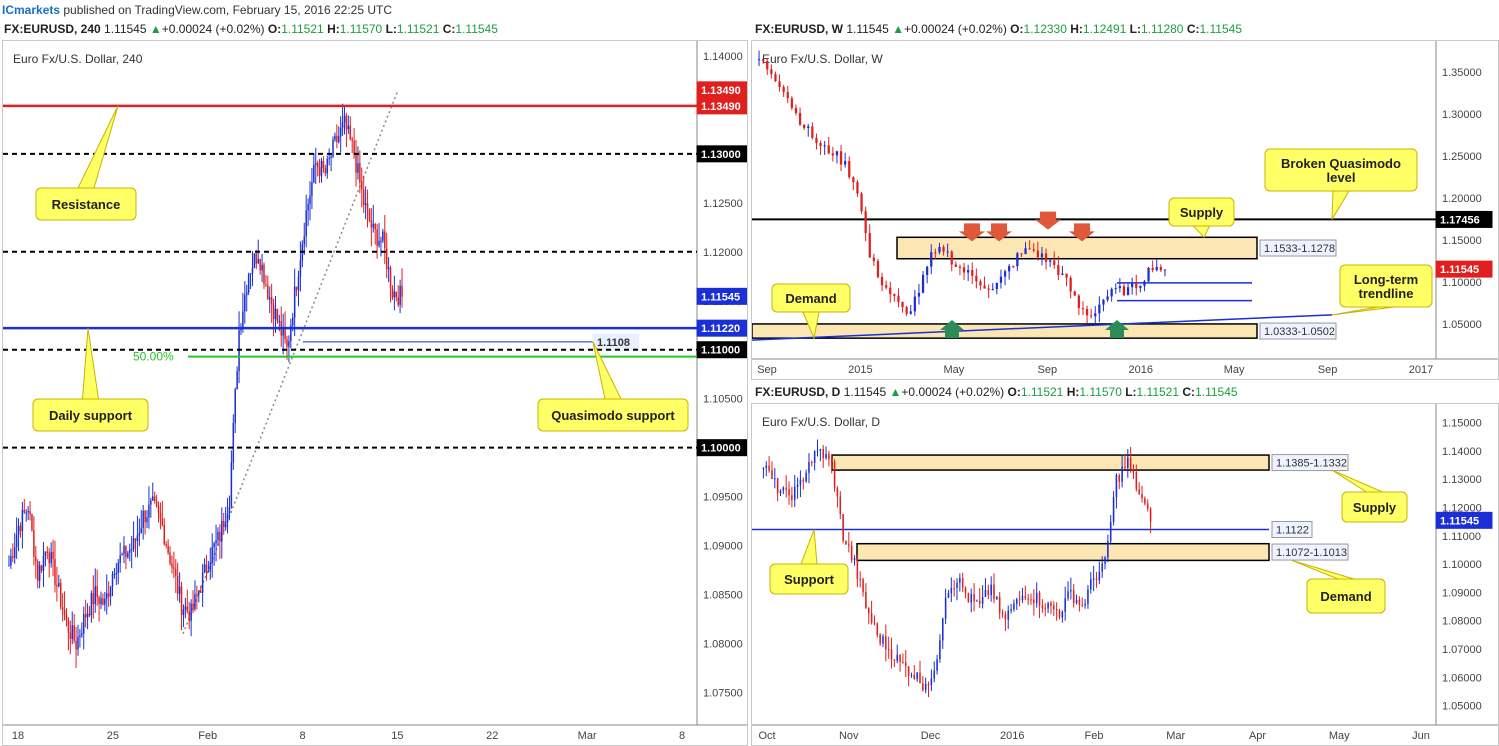 The height and width of the screenshot is (746, 1499). I want to click on daily-callout-label: Demand, so click(1345, 596).